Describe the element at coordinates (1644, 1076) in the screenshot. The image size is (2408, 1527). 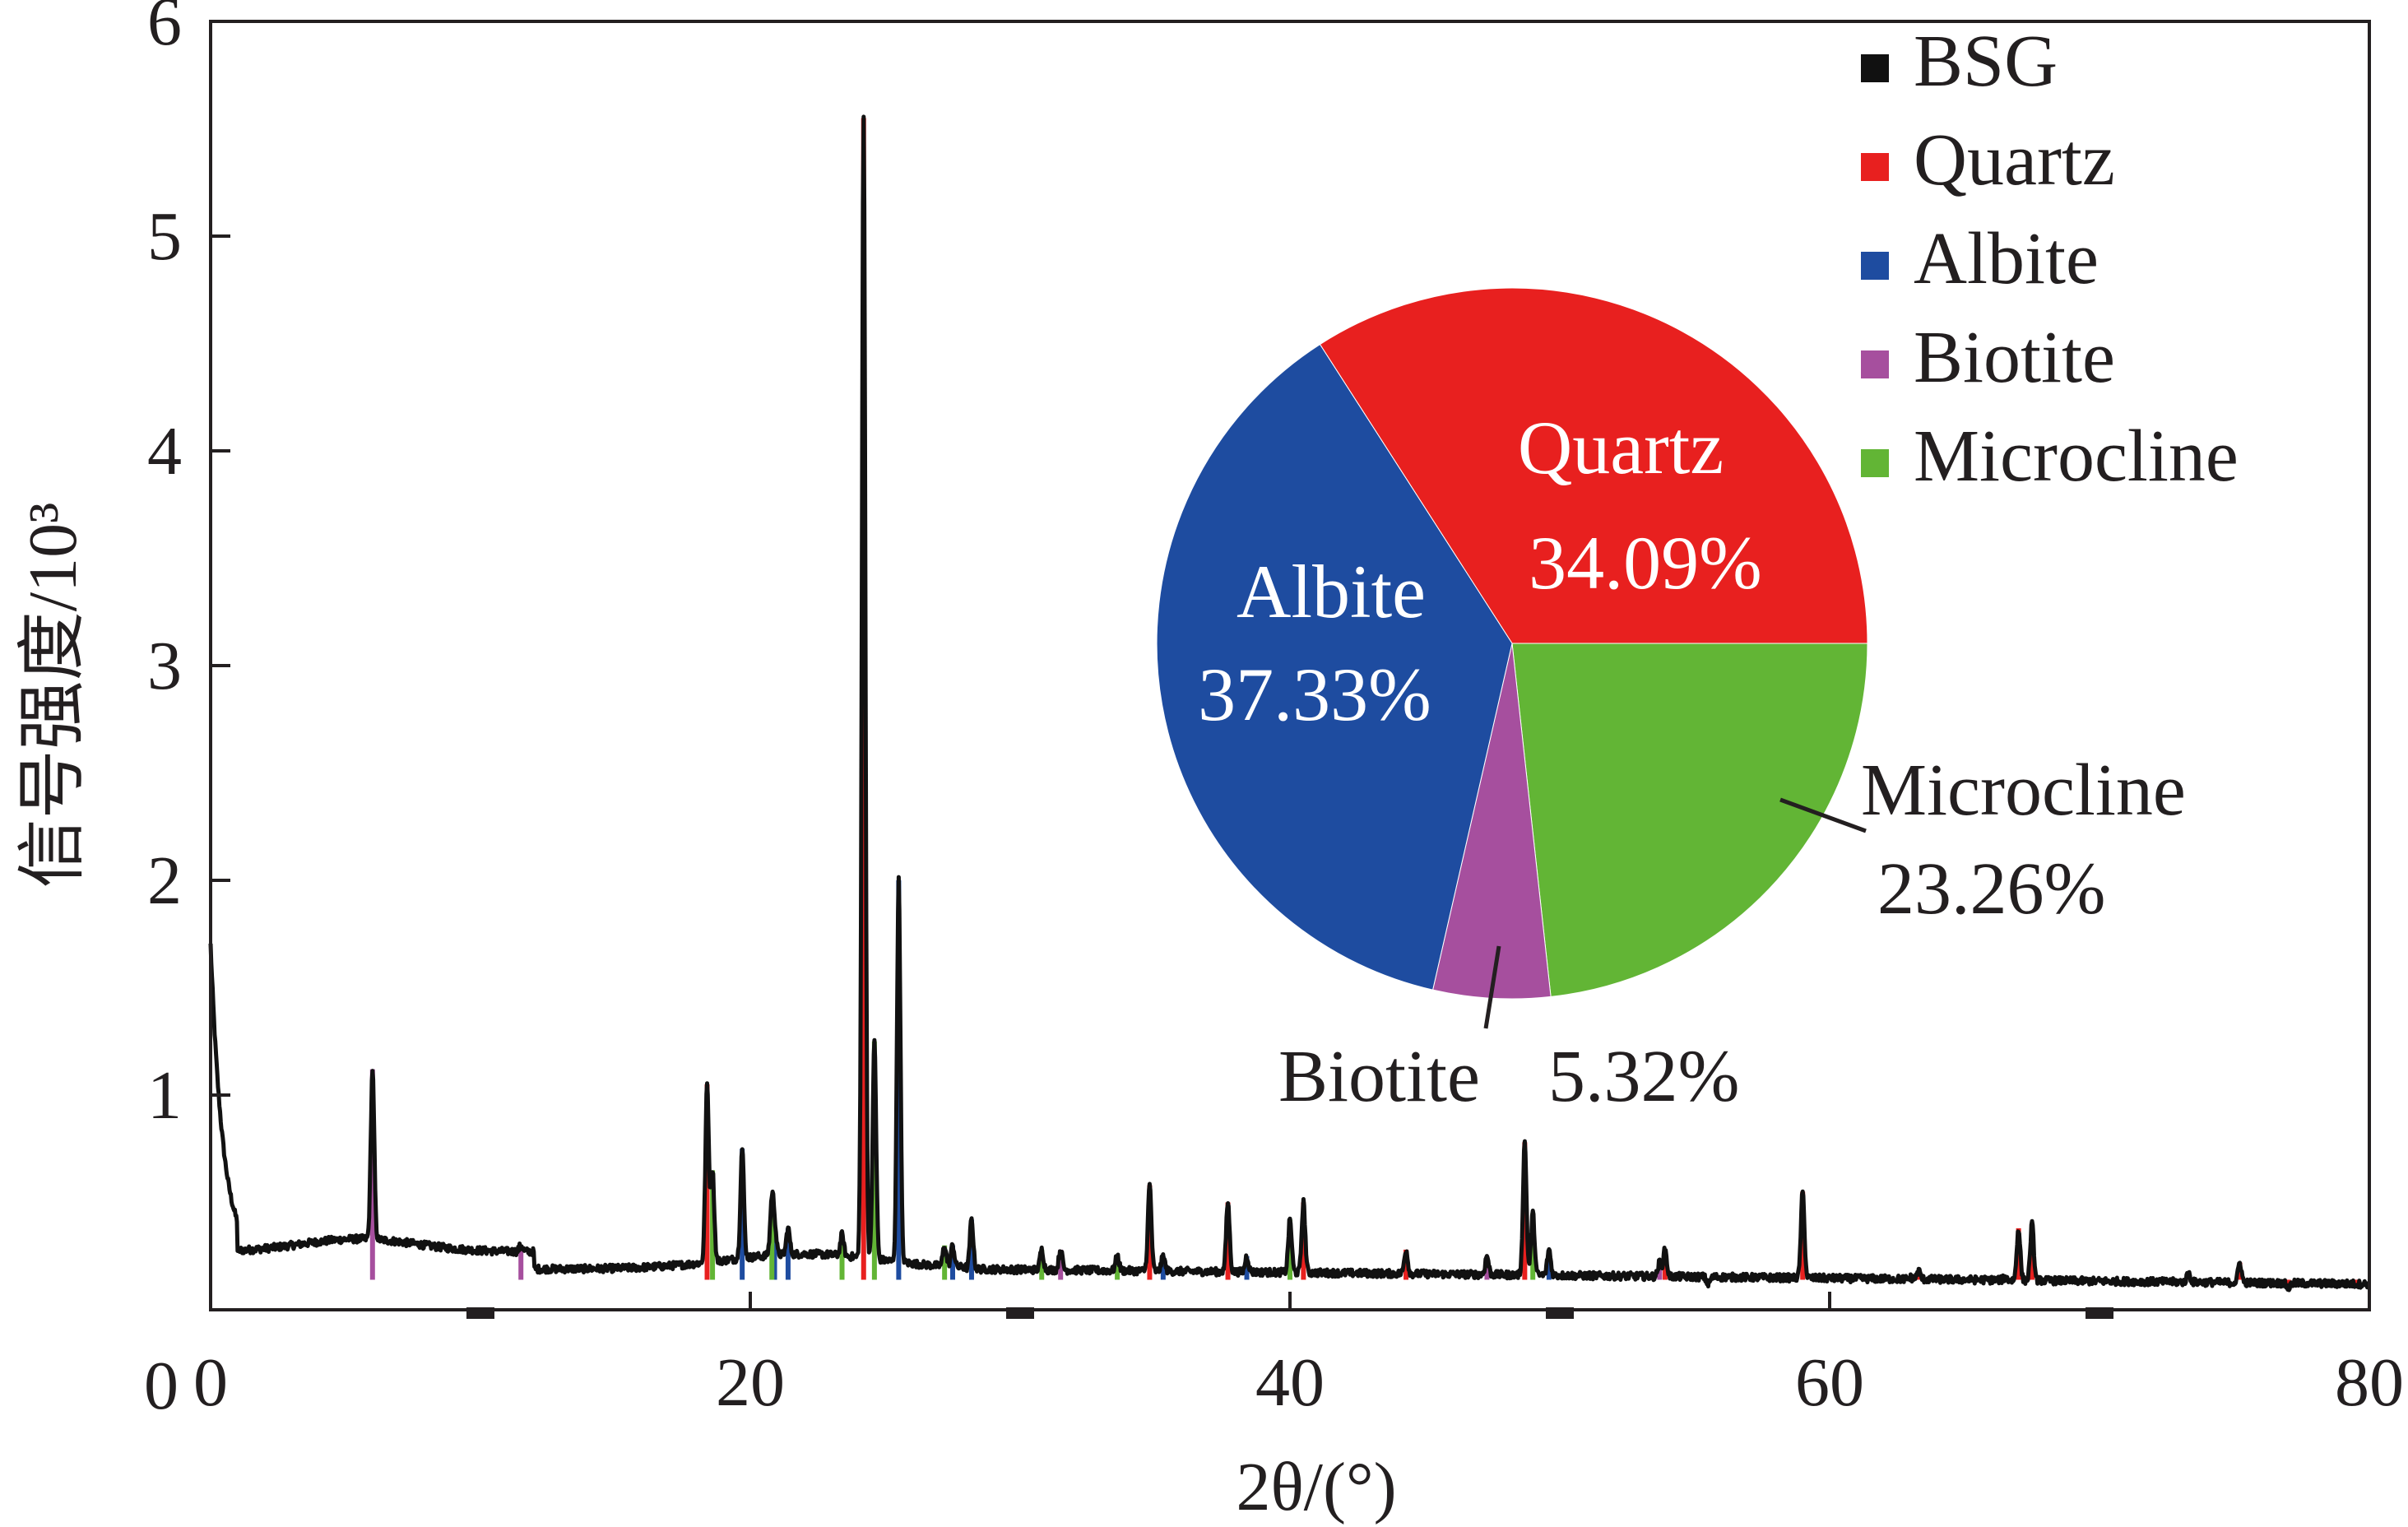
I see `pie-label-biotite-value: 5.32%` at that location.